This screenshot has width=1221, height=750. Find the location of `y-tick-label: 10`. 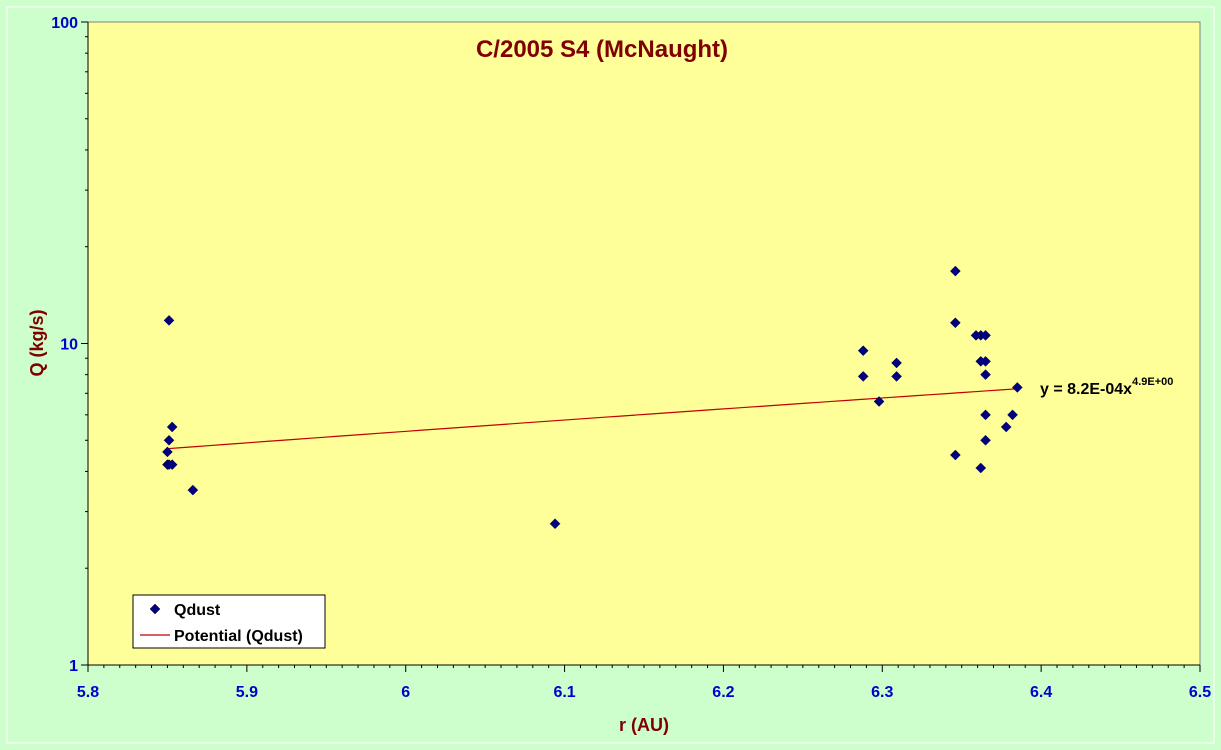

y-tick-label: 10 is located at coordinates (69, 345).